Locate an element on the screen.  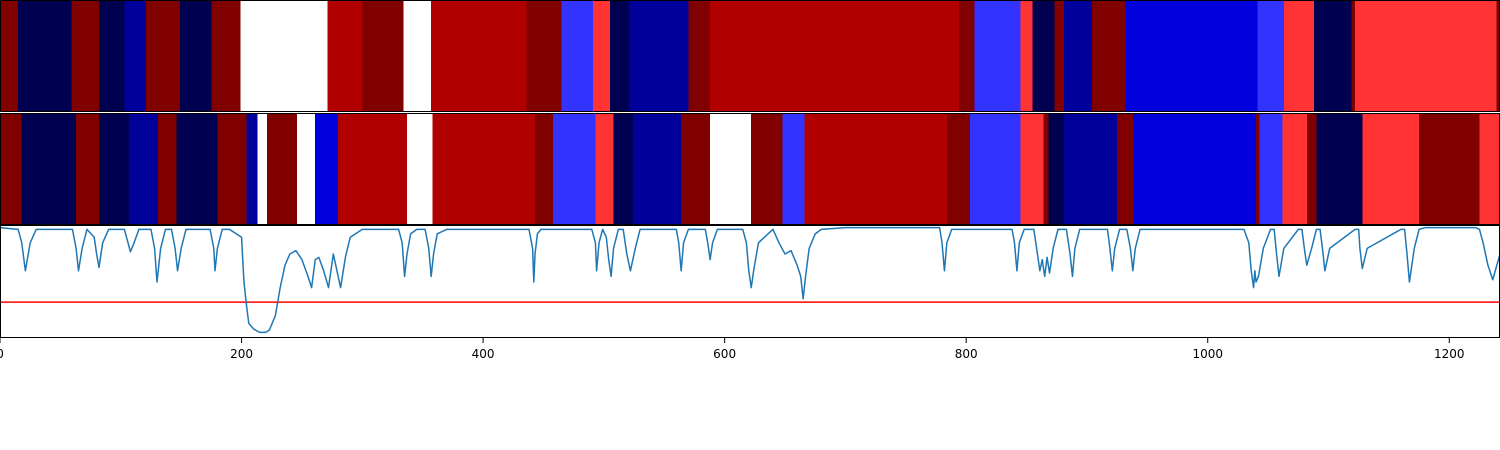
x-tick-label: 800 is located at coordinates (966, 354).